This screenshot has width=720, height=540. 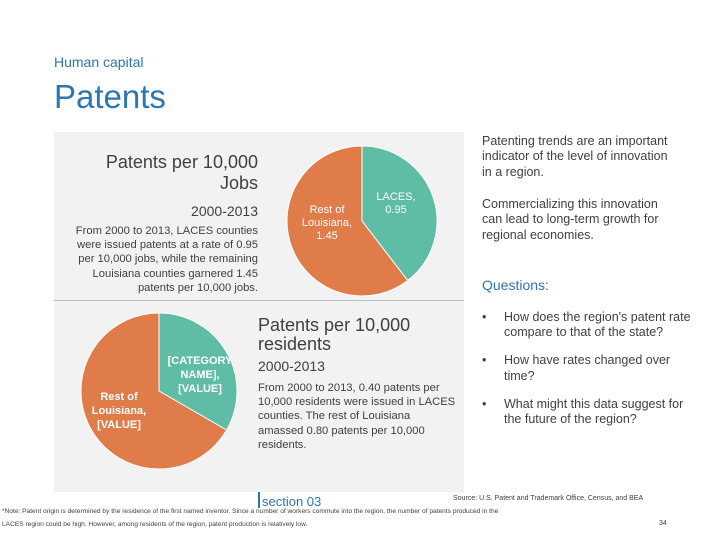 I want to click on residents-pie-label-rest: Rest of Louisiana, [VALUE], so click(x=119, y=411).